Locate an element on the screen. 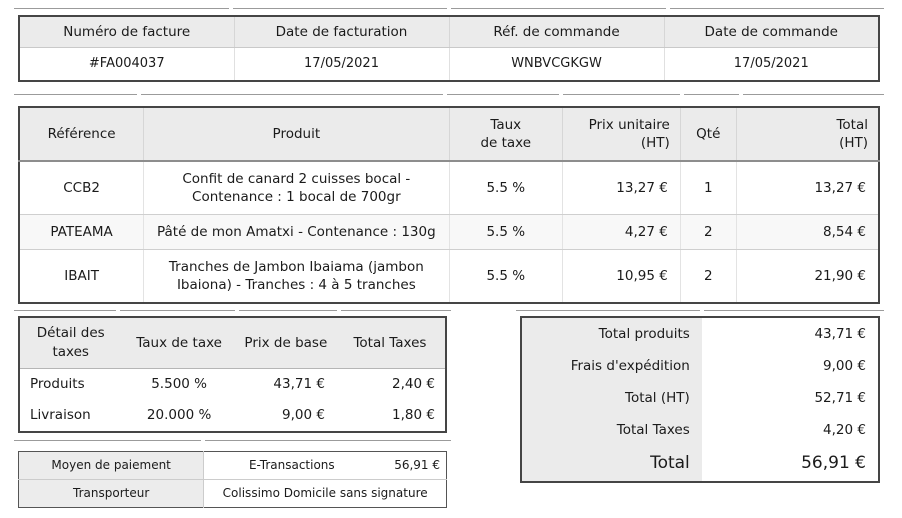 Image resolution: width=902 pixels, height=518 pixels. carrier-value: Colissimo Domicile sans signature is located at coordinates (325, 493).